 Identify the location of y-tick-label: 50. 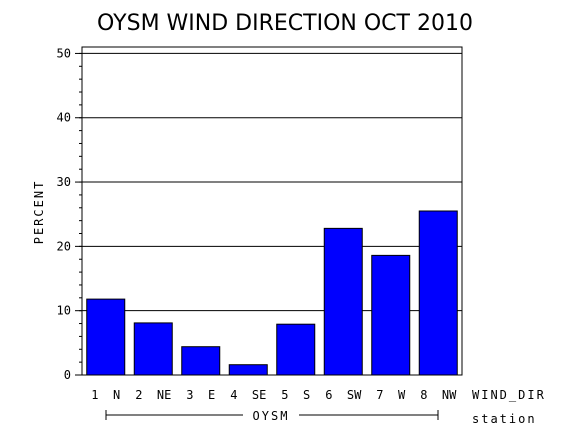
(64, 53).